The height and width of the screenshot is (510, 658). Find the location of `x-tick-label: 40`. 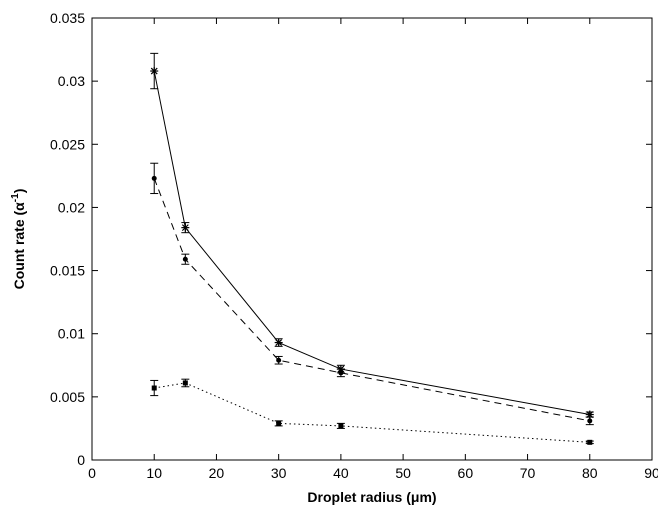

x-tick-label: 40 is located at coordinates (341, 473).